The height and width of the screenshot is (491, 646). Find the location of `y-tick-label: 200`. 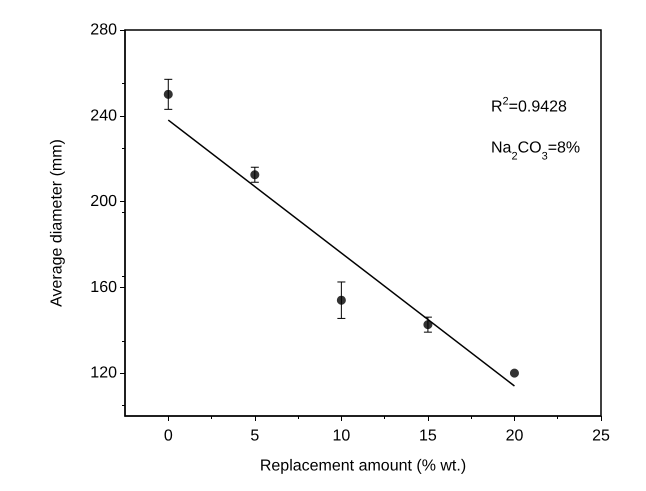

y-tick-label: 200 is located at coordinates (104, 201).